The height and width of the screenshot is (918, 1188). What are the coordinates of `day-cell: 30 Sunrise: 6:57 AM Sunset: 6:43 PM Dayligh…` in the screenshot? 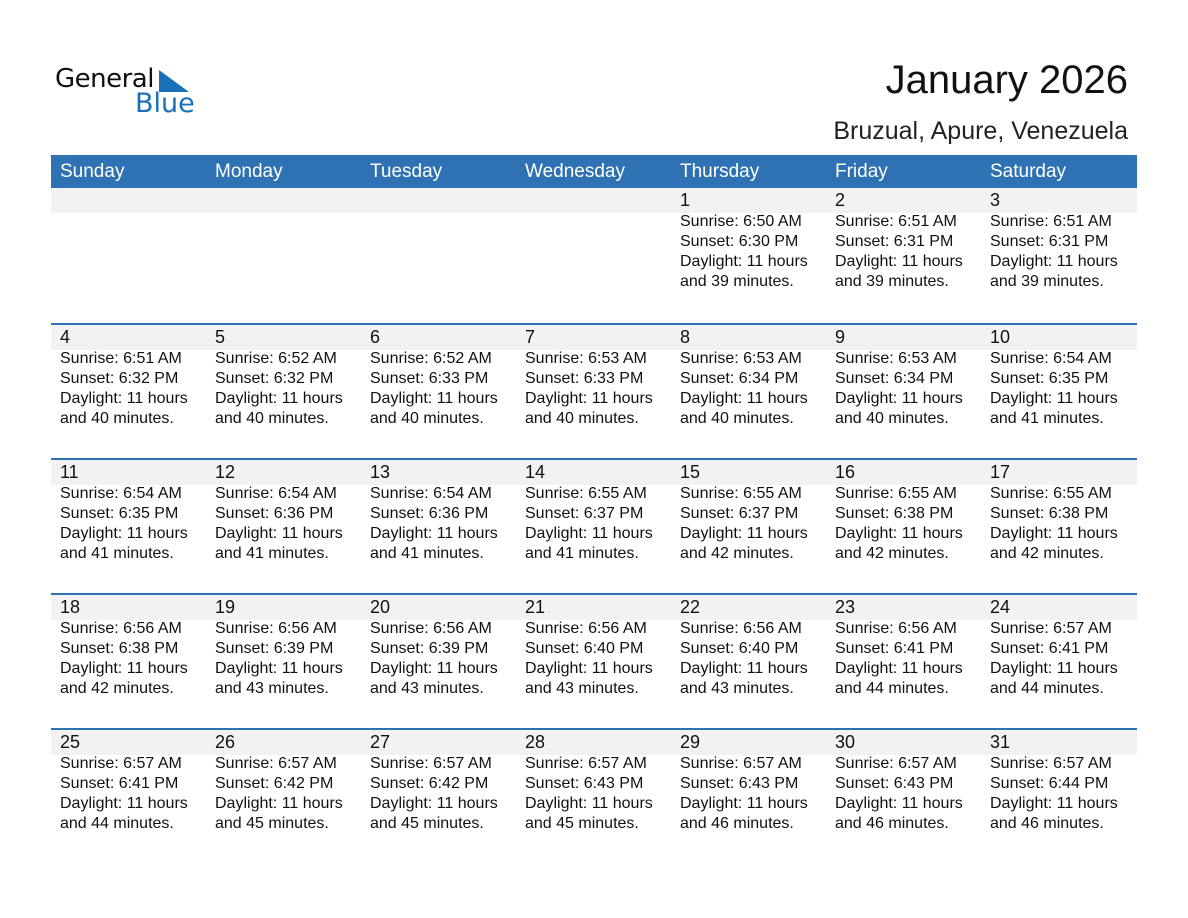 It's located at (903, 796).